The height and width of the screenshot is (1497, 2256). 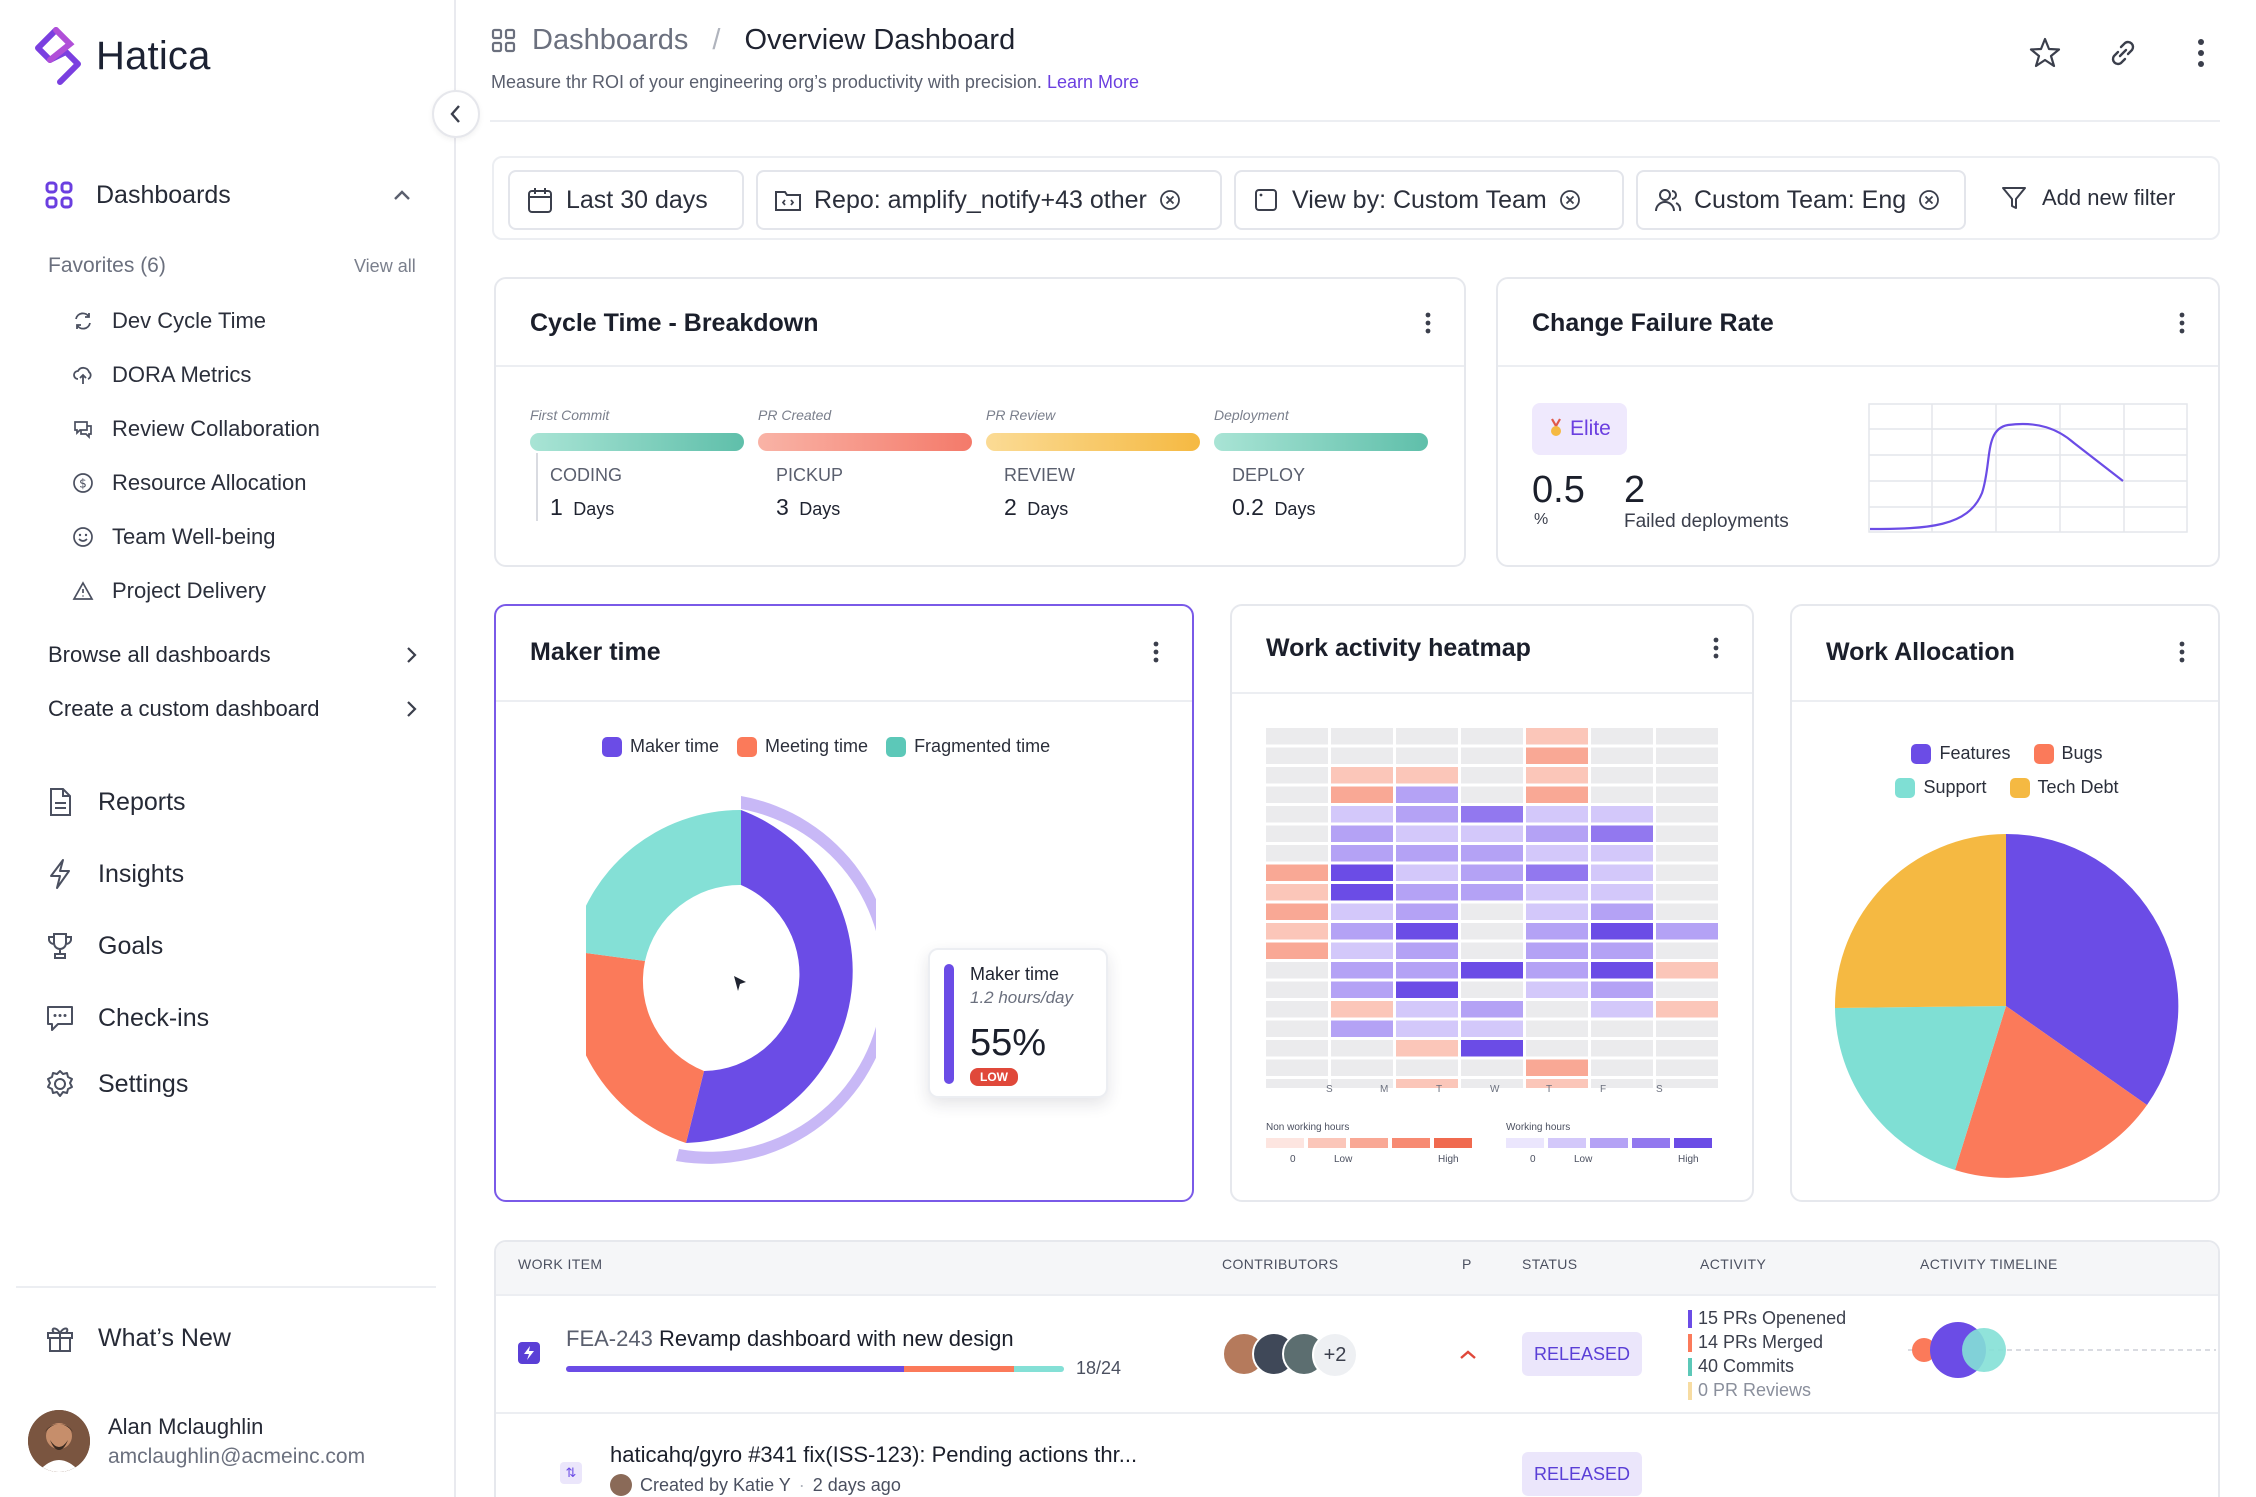 What do you see at coordinates (1668, 200) in the screenshot?
I see `users-icon` at bounding box center [1668, 200].